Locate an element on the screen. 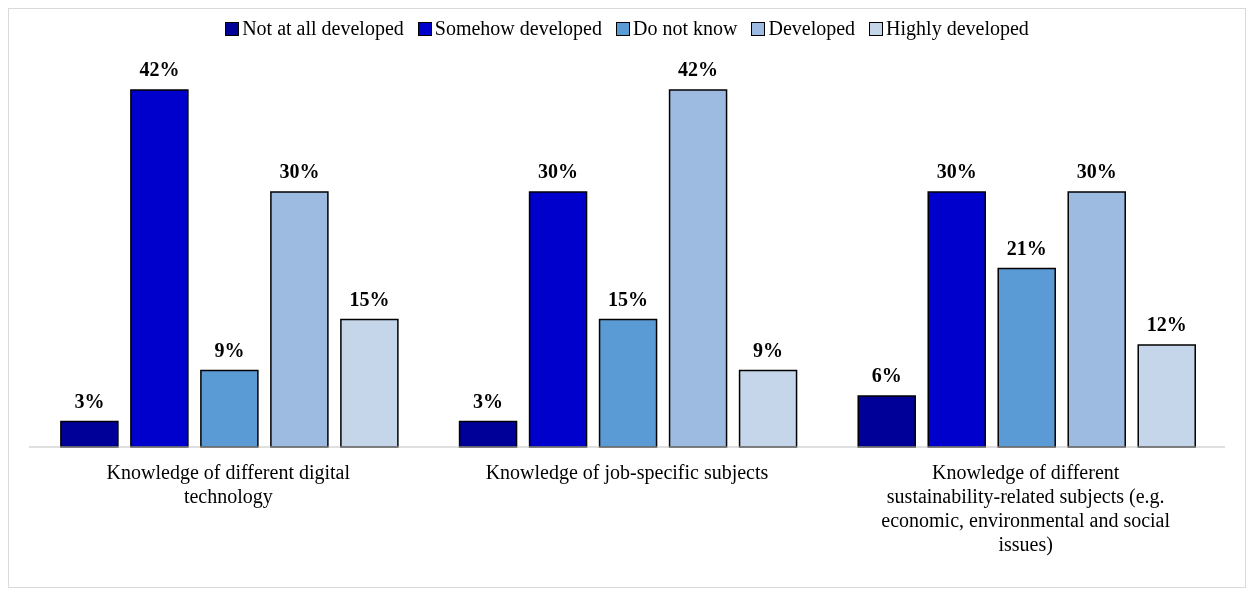 This screenshot has height=596, width=1254. x-tick-label: Knowledge of different digital technology is located at coordinates (228, 484).